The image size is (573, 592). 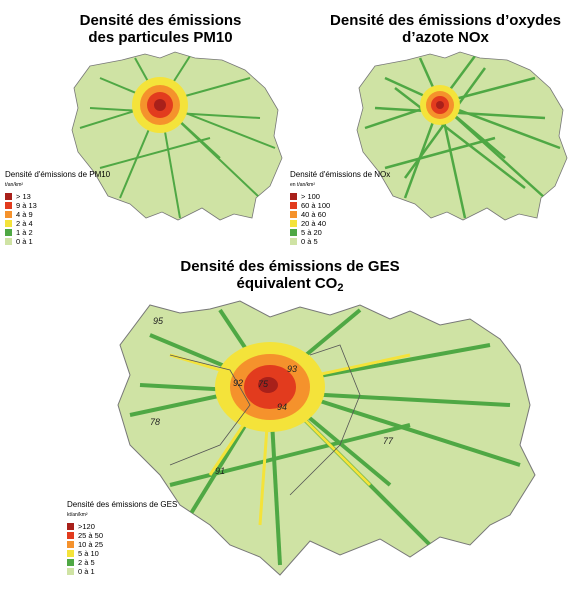 What do you see at coordinates (340, 223) in the screenshot?
I see `legend-item: 20 à 40` at bounding box center [340, 223].